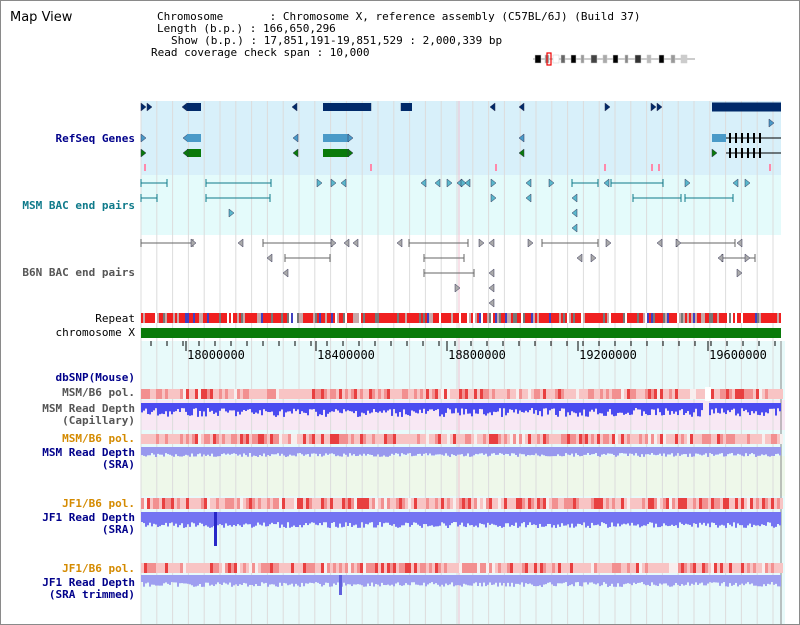 The height and width of the screenshot is (625, 800). Describe the element at coordinates (719, 138) in the screenshot. I see `gene-block` at that location.